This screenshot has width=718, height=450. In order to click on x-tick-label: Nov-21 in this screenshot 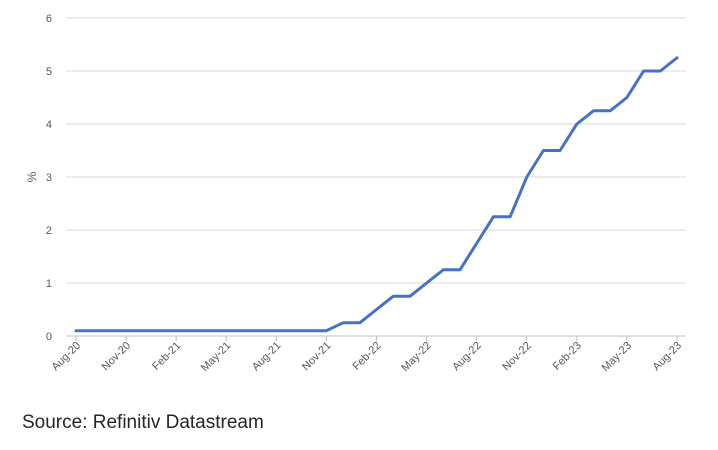, I will do `click(317, 357)`.